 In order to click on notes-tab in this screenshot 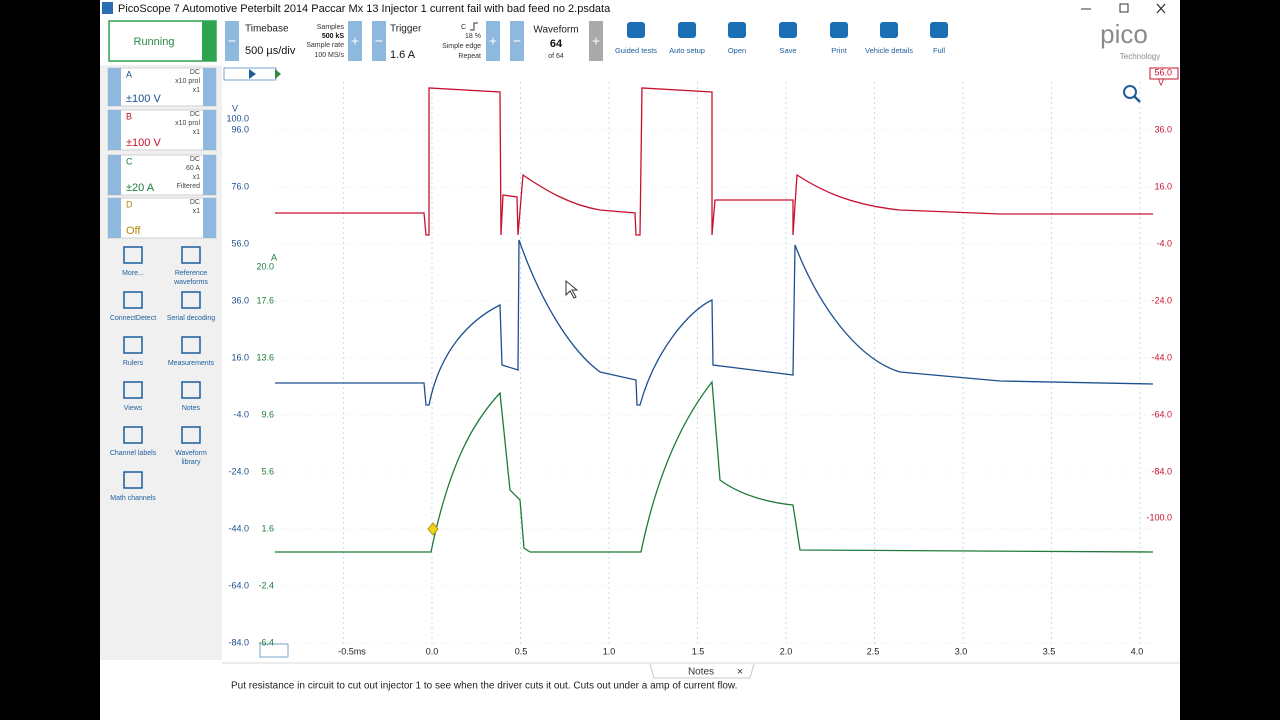, I will do `click(702, 671)`.